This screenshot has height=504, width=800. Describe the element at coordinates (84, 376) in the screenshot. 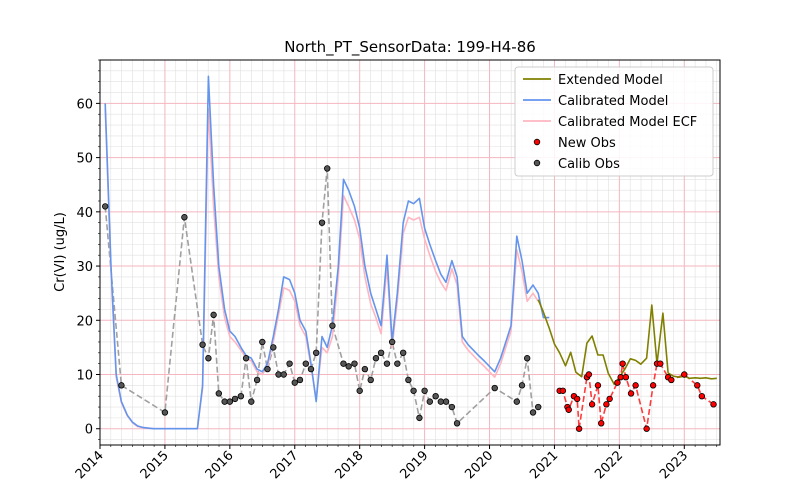

I see `y-tick-label: 10` at that location.